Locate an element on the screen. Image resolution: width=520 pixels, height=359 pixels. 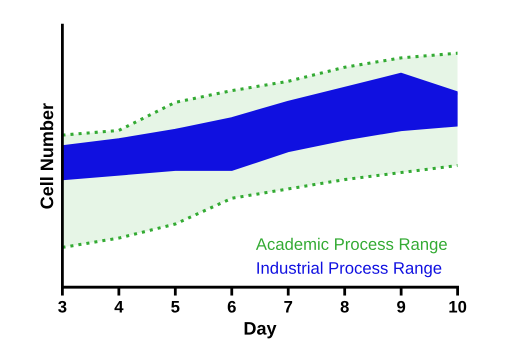
x-tick-label: 5 is located at coordinates (175, 307).